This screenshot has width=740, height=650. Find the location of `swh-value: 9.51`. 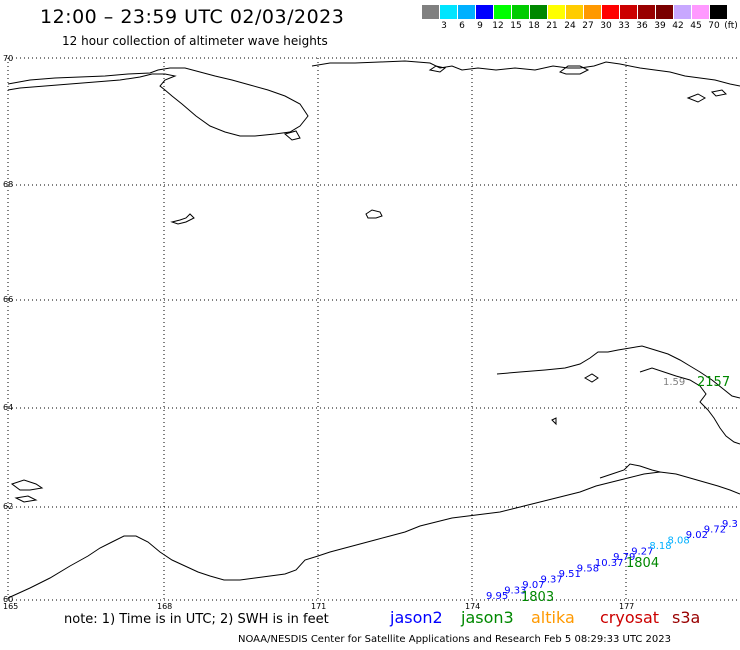

swh-value: 9.51 is located at coordinates (570, 574).